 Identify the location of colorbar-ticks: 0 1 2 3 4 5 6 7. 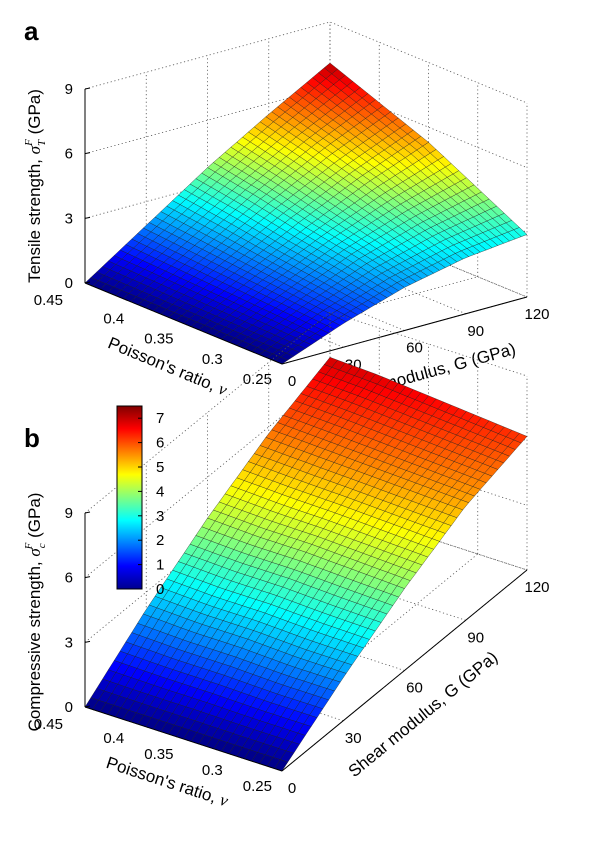
(151, 504).